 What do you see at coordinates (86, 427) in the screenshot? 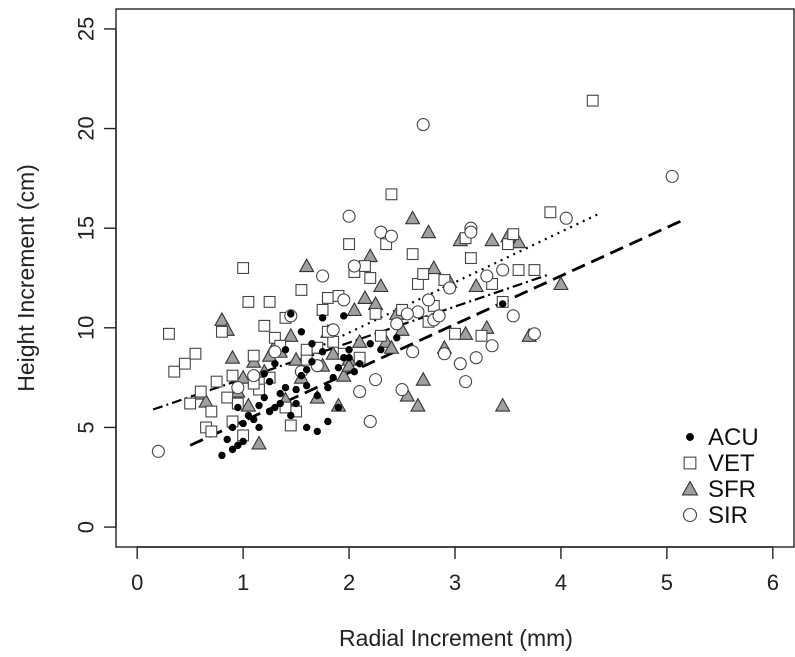
I see `y-tick-label: 5` at bounding box center [86, 427].